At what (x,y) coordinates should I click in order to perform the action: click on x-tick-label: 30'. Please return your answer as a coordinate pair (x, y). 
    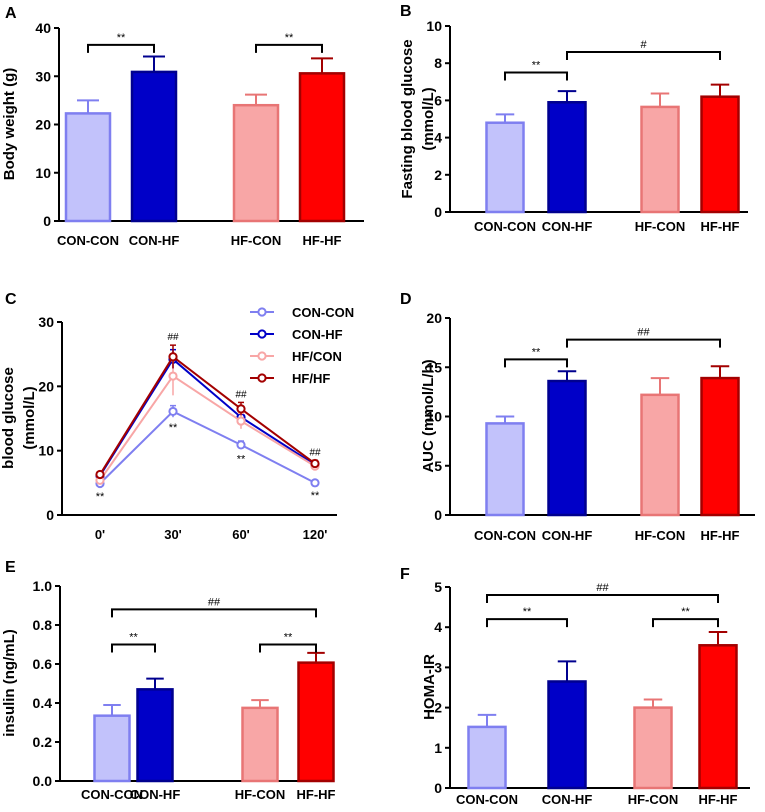
    Looking at the image, I should click on (173, 534).